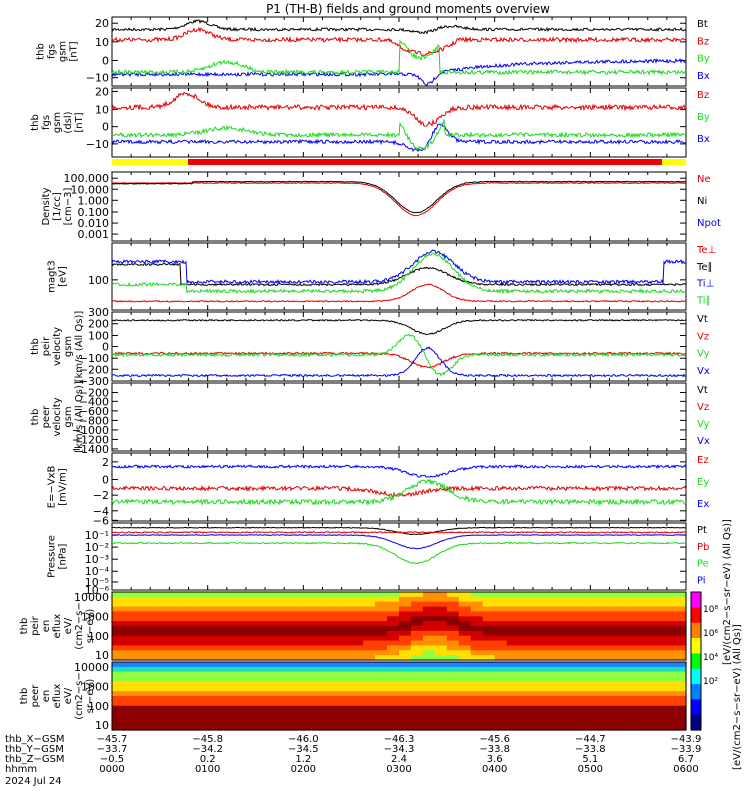  What do you see at coordinates (102, 109) in the screenshot?
I see `fgs_dsl-y-tick-label: 10` at bounding box center [102, 109].